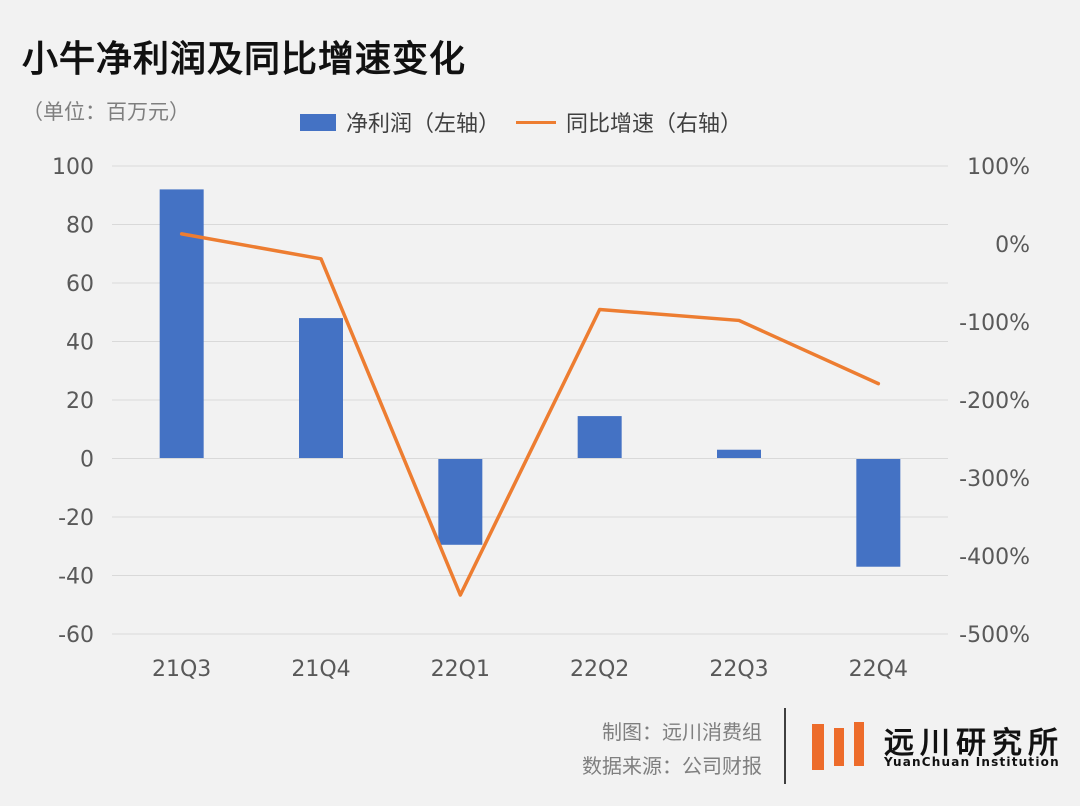 Image resolution: width=1080 pixels, height=806 pixels. I want to click on legend: 净利润（左轴） 同比增速（右轴）, so click(521, 122).